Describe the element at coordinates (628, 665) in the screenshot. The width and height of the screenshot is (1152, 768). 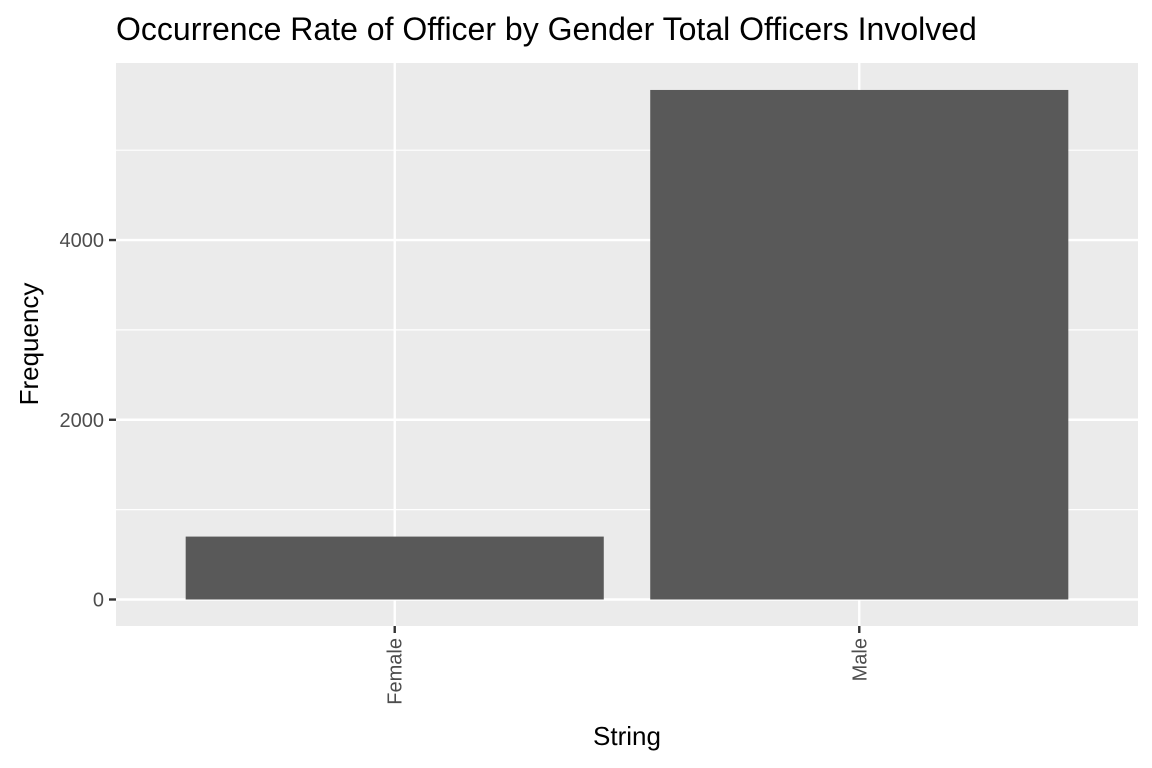
I see `x-axis: Female Male` at that location.